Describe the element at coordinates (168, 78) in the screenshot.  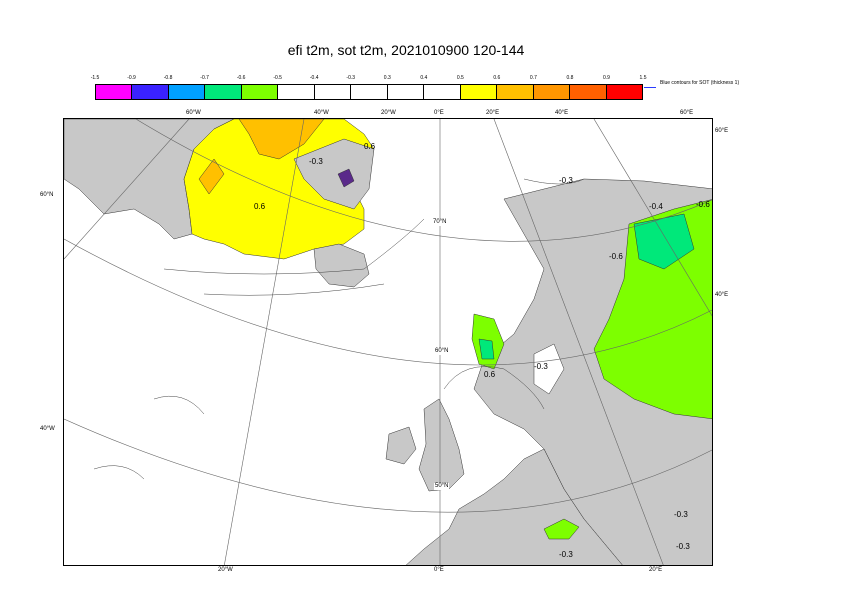
I see `colorbar-tick-label: -0.8` at that location.